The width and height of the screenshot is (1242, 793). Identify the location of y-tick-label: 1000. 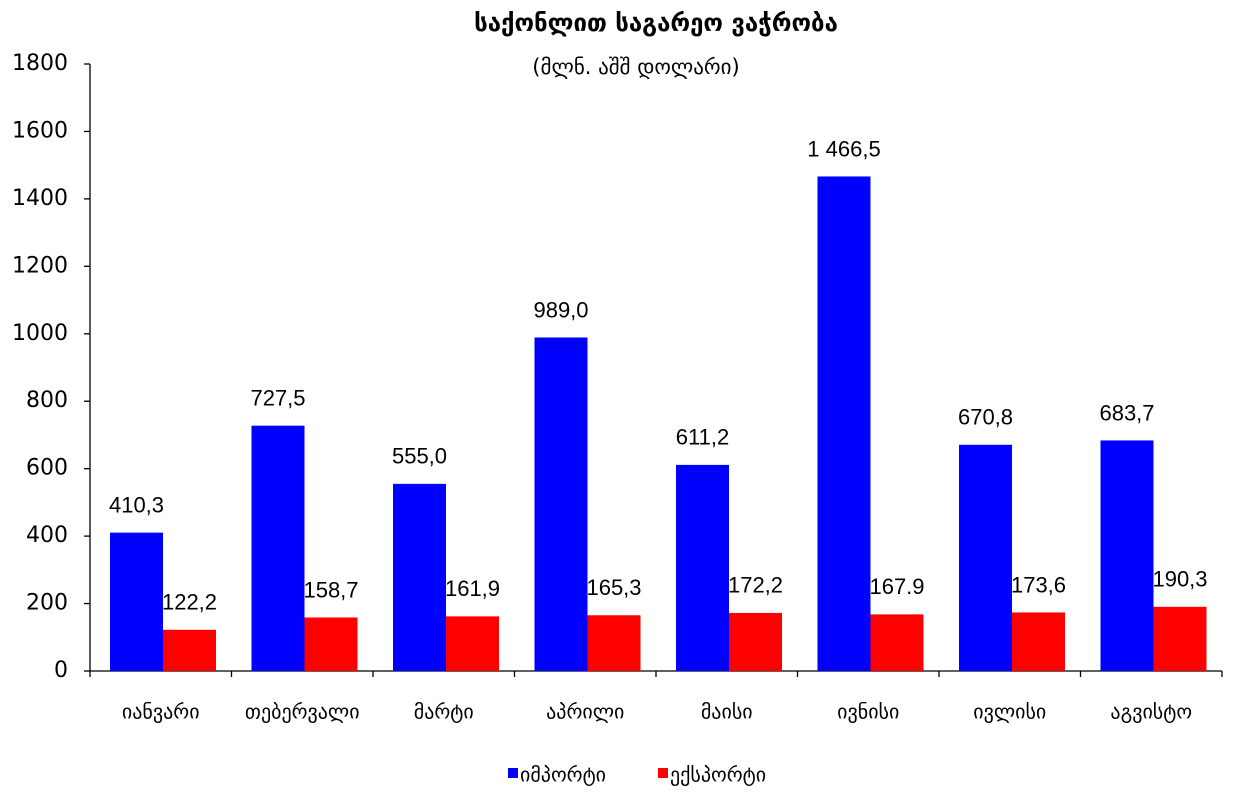
(40, 333).